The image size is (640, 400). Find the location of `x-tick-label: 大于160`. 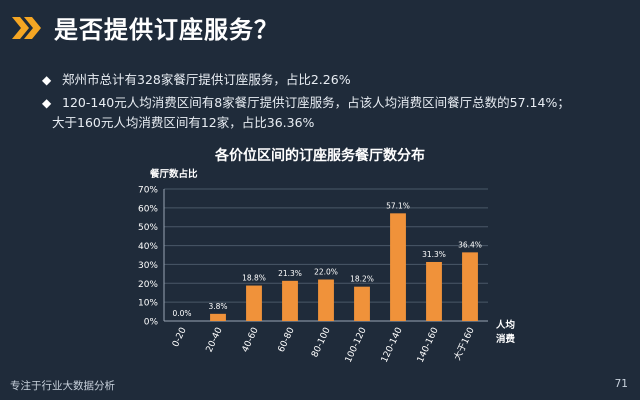

x-tick-label: 大于160 is located at coordinates (464, 343).